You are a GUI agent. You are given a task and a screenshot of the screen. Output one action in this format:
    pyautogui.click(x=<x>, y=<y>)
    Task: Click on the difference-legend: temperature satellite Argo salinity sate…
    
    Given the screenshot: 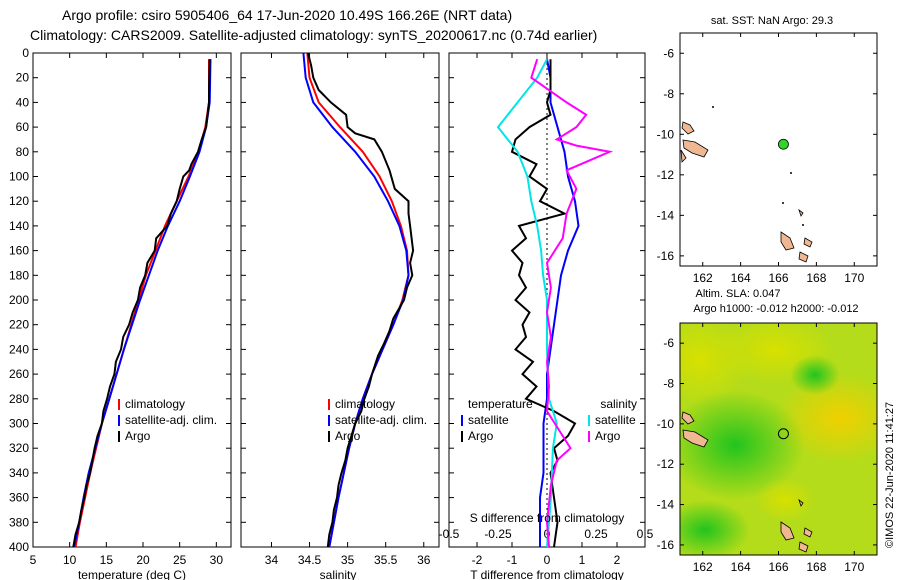 What is the action you would take?
    pyautogui.click(x=549, y=420)
    